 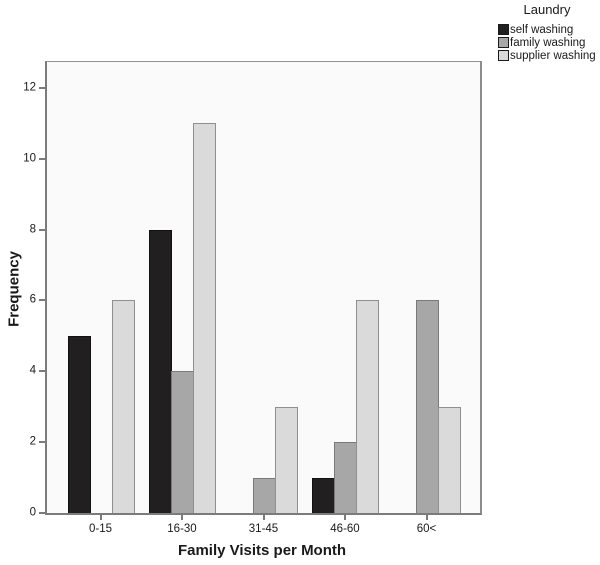 I want to click on y-tick-label-10: 10, so click(x=29, y=158).